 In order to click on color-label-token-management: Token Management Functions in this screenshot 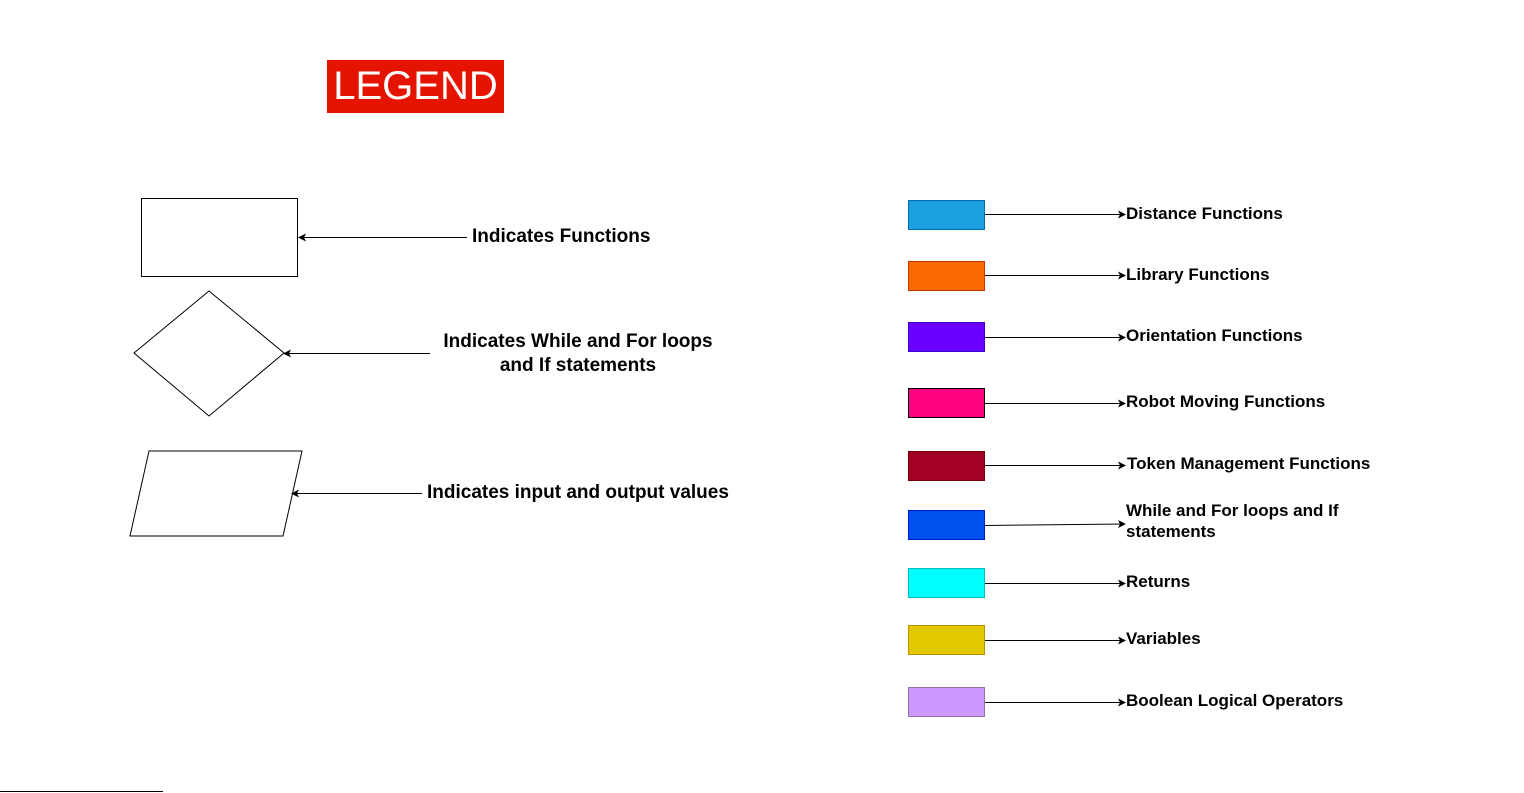, I will do `click(1249, 463)`.